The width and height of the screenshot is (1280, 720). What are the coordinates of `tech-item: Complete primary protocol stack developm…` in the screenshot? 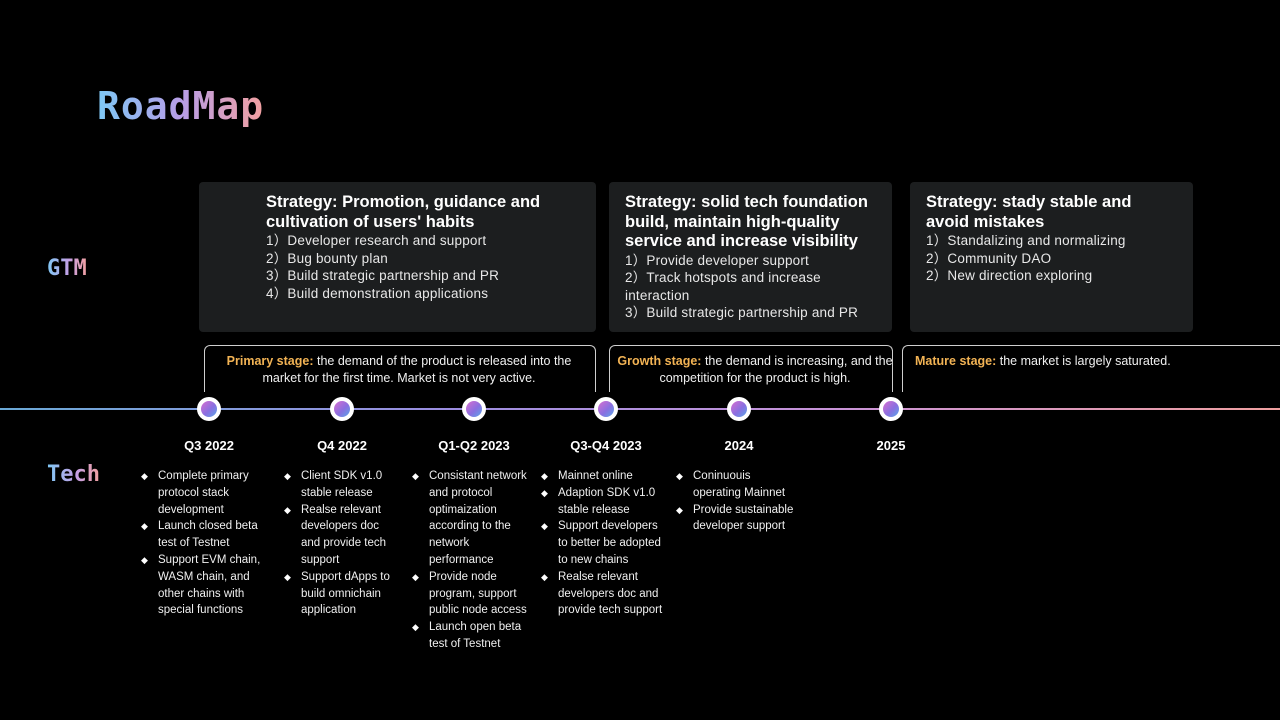 It's located at (202, 493).